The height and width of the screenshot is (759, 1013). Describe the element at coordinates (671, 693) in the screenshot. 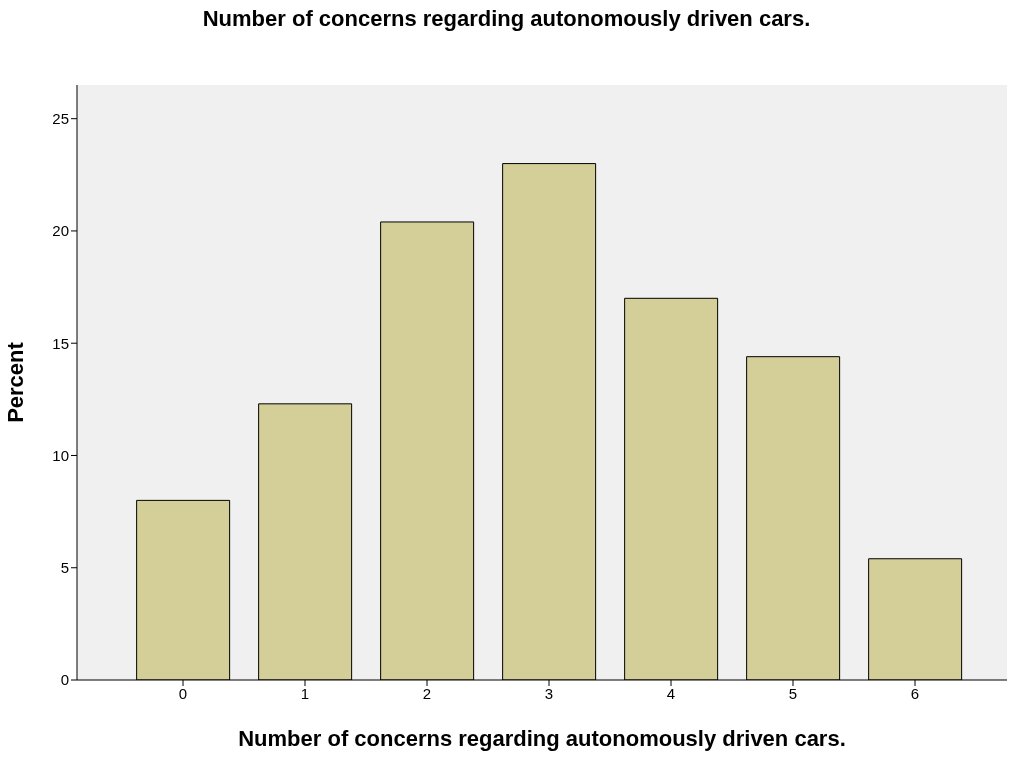

I see `x-tick-label: 4` at that location.